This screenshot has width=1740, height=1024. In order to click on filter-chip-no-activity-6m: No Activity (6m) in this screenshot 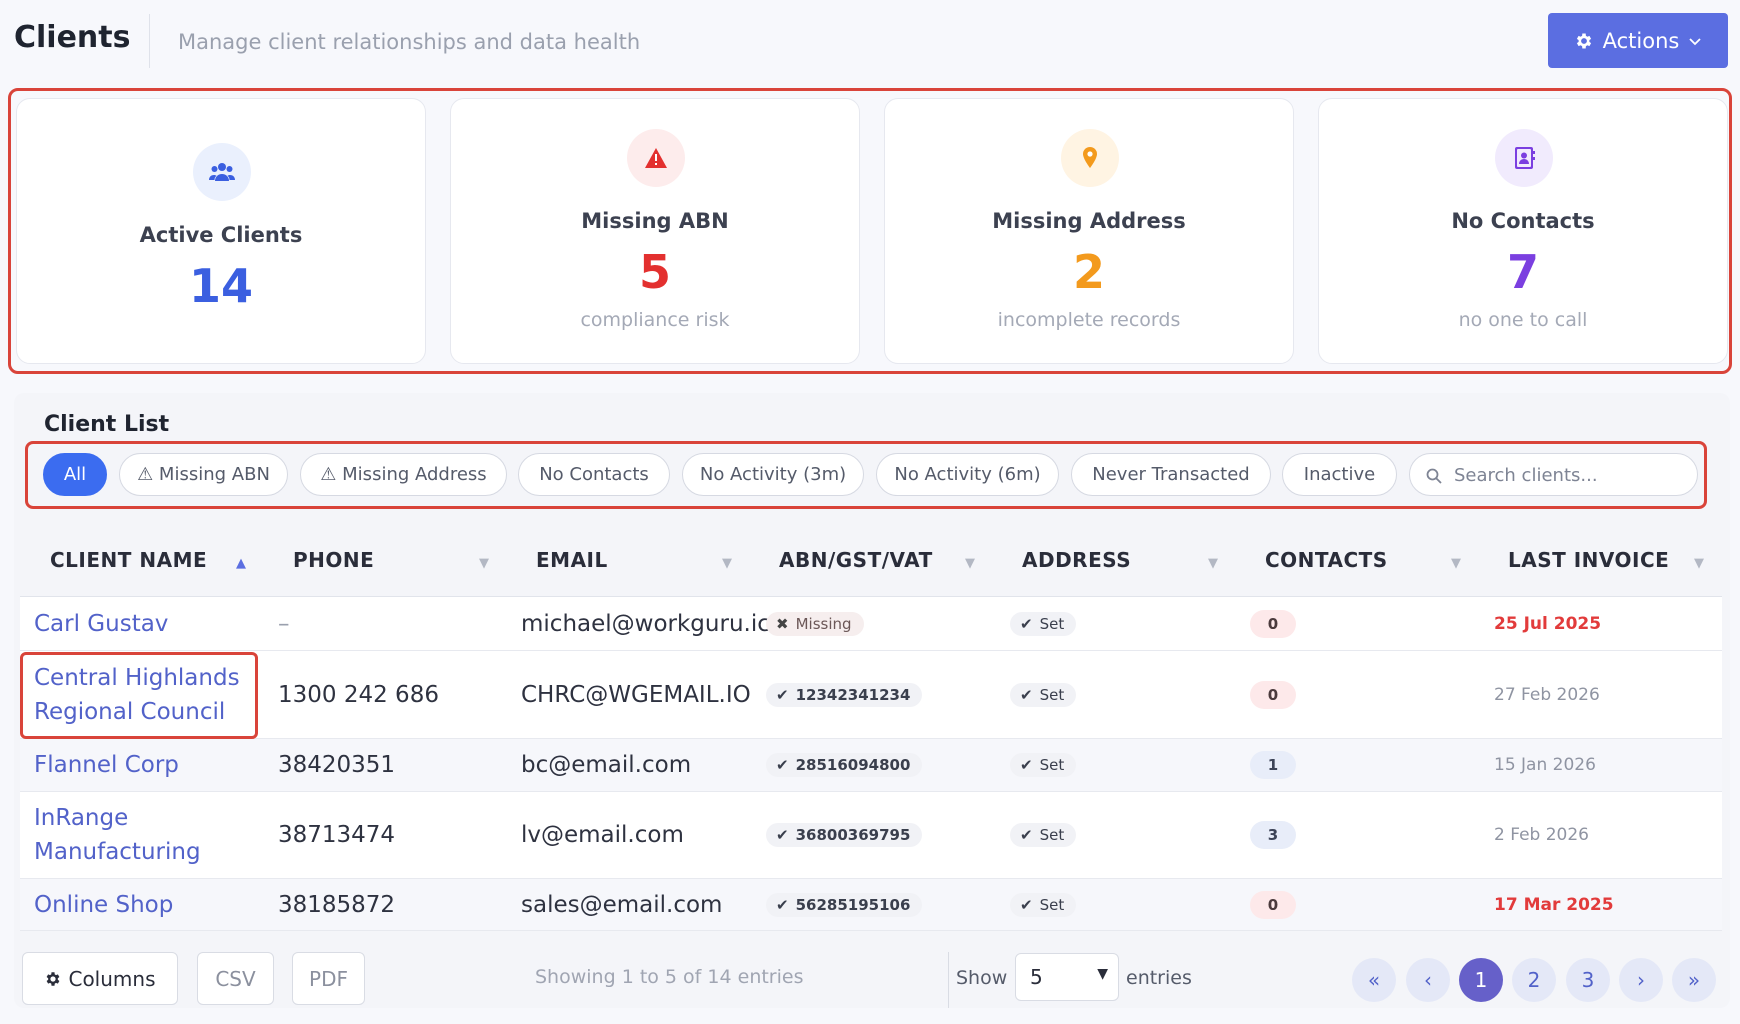, I will do `click(967, 474)`.